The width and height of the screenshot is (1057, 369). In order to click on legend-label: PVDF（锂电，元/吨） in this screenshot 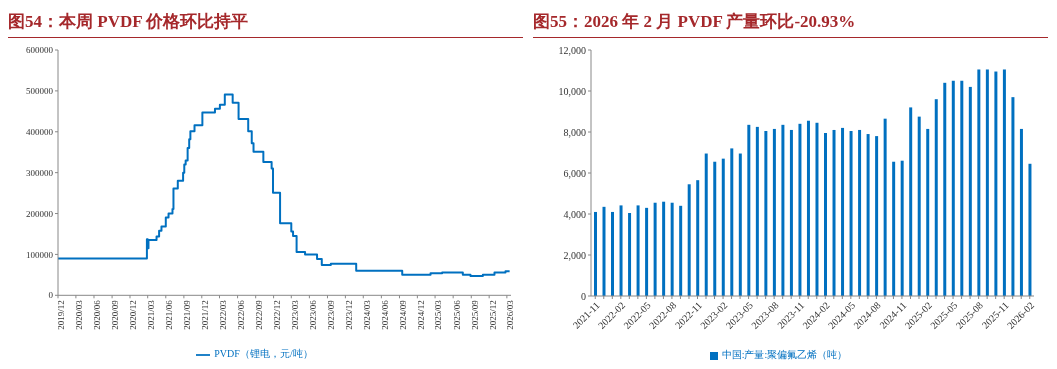, I will do `click(263, 354)`.